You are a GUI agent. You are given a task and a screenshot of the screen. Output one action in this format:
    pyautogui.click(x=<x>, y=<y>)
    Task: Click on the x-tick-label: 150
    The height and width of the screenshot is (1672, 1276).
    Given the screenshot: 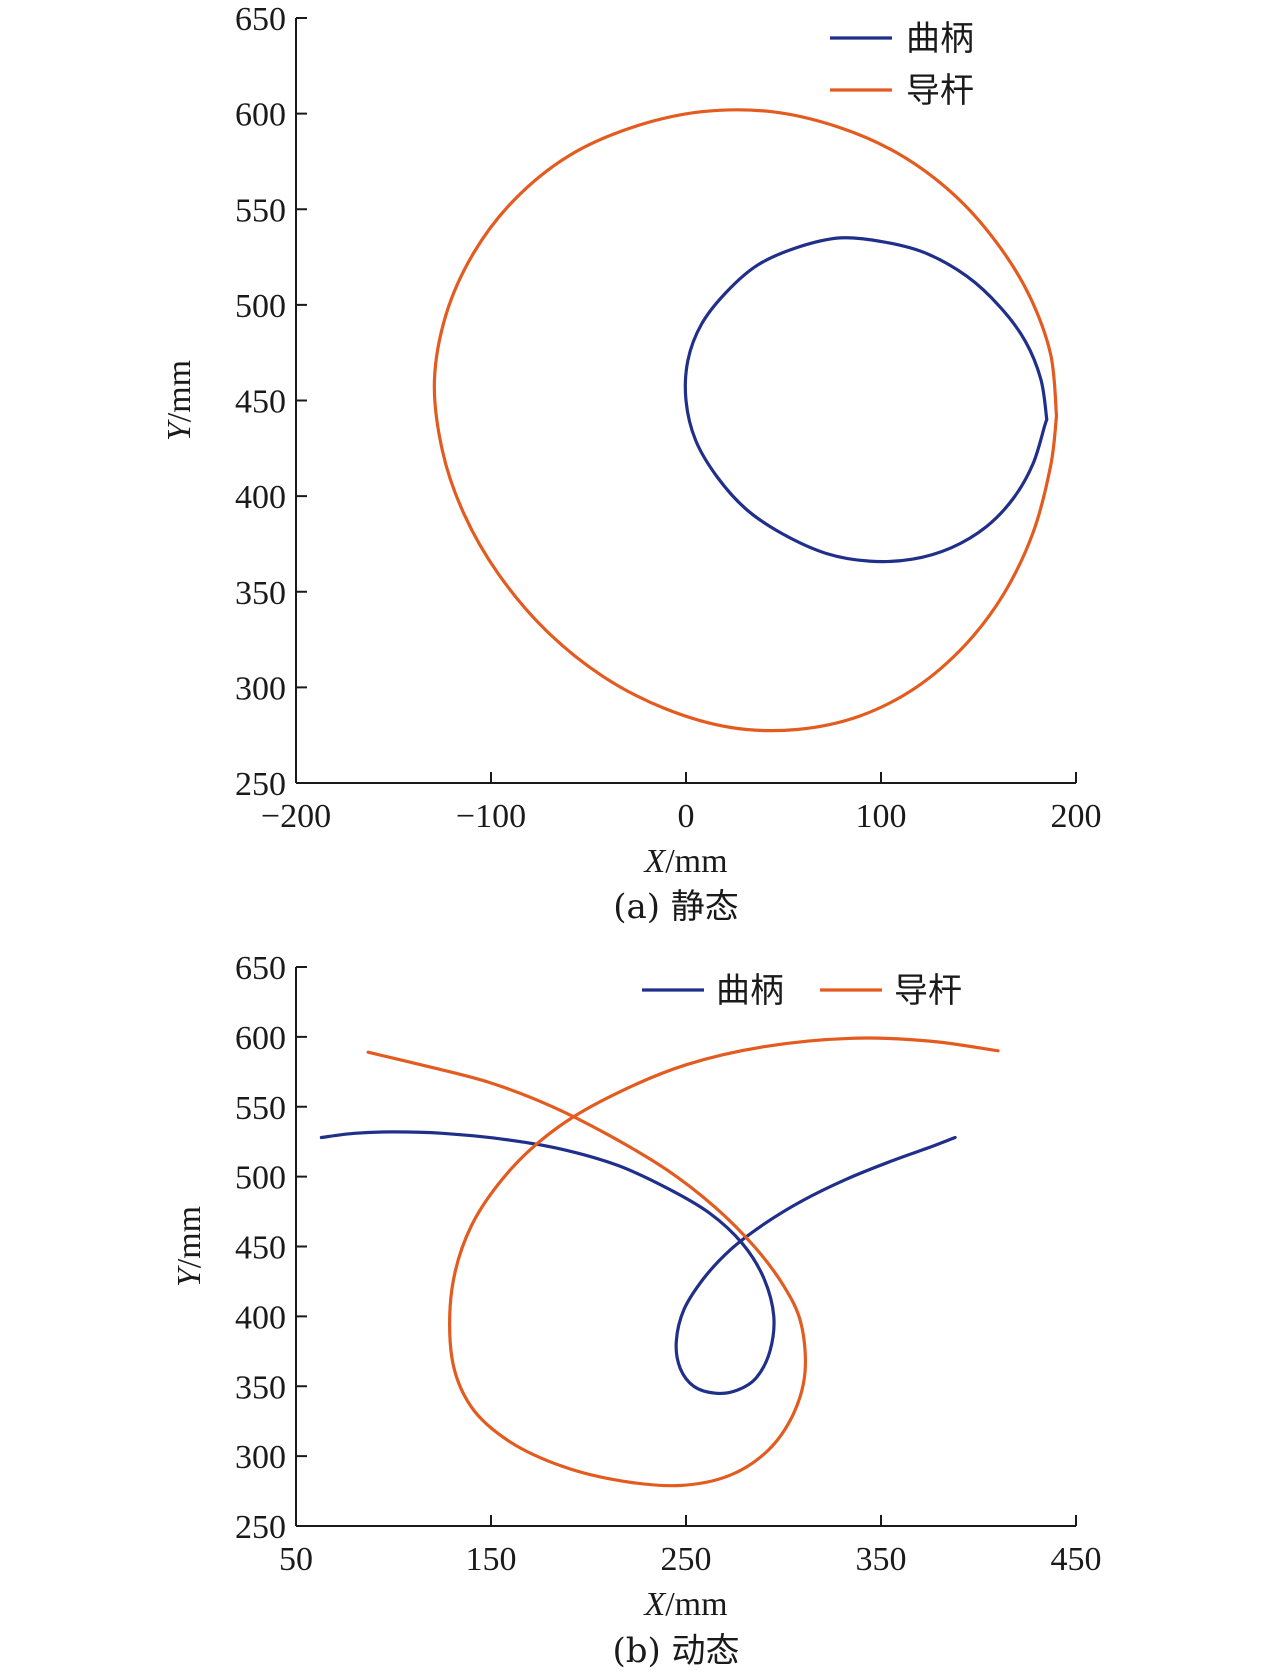 What is the action you would take?
    pyautogui.click(x=491, y=1559)
    